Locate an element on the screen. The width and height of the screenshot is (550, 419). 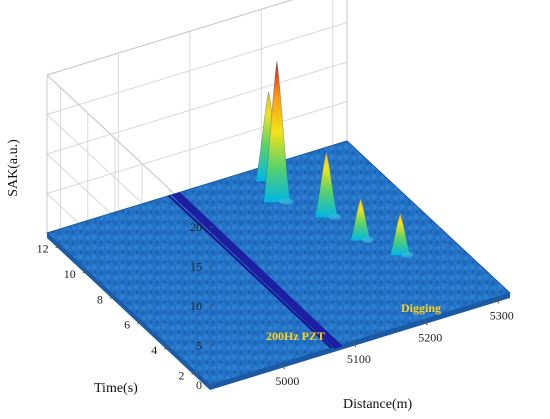
x-tick-label: 5100 is located at coordinates (359, 359).